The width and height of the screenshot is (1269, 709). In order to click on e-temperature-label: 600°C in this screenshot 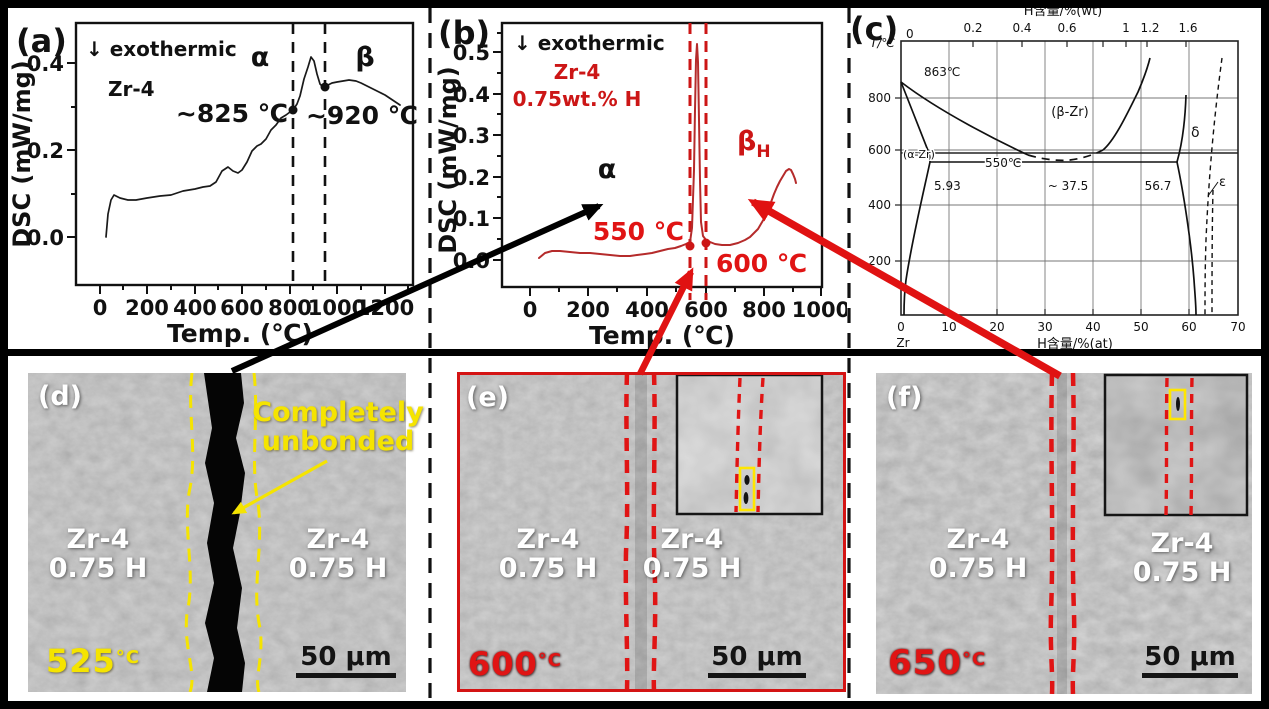, I will do `click(515, 664)`.